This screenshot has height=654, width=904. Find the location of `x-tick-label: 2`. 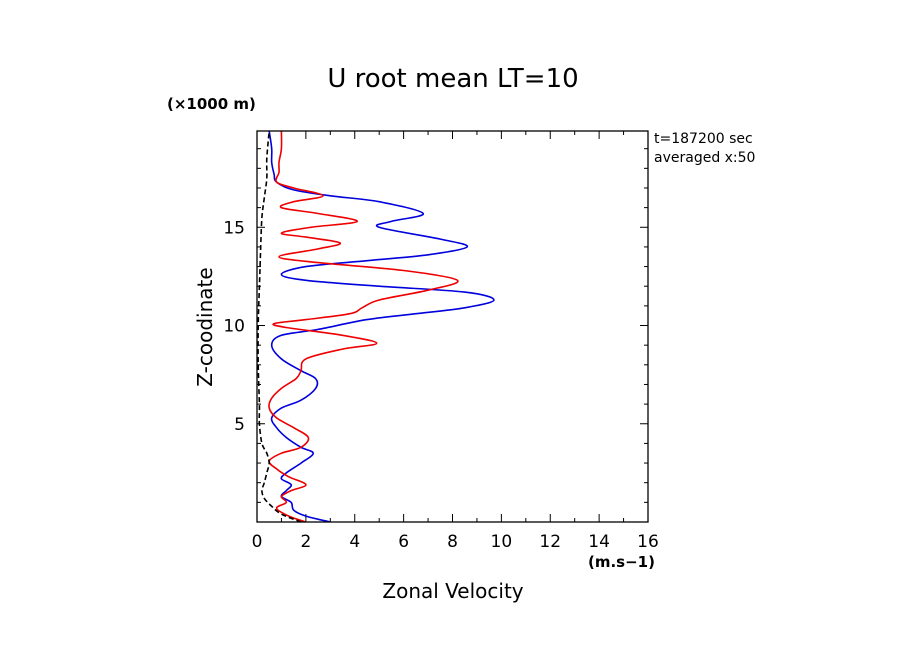

x-tick-label: 2 is located at coordinates (305, 542).